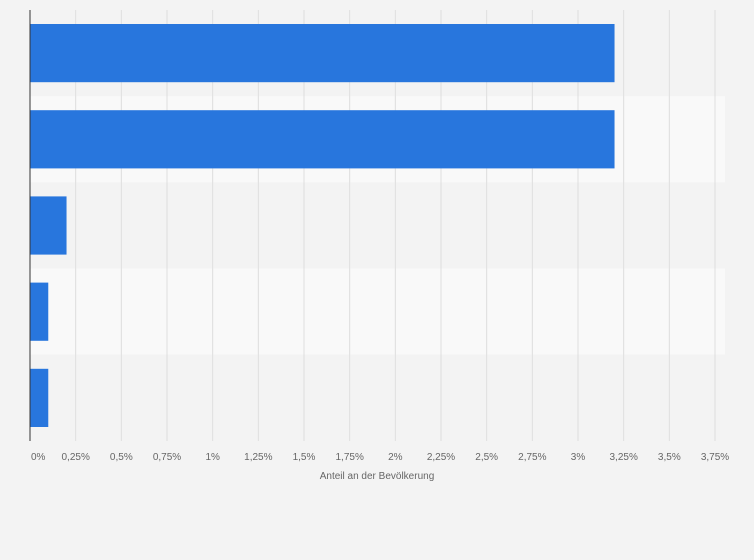  What do you see at coordinates (304, 457) in the screenshot?
I see `x-tick-label: 1,5%` at bounding box center [304, 457].